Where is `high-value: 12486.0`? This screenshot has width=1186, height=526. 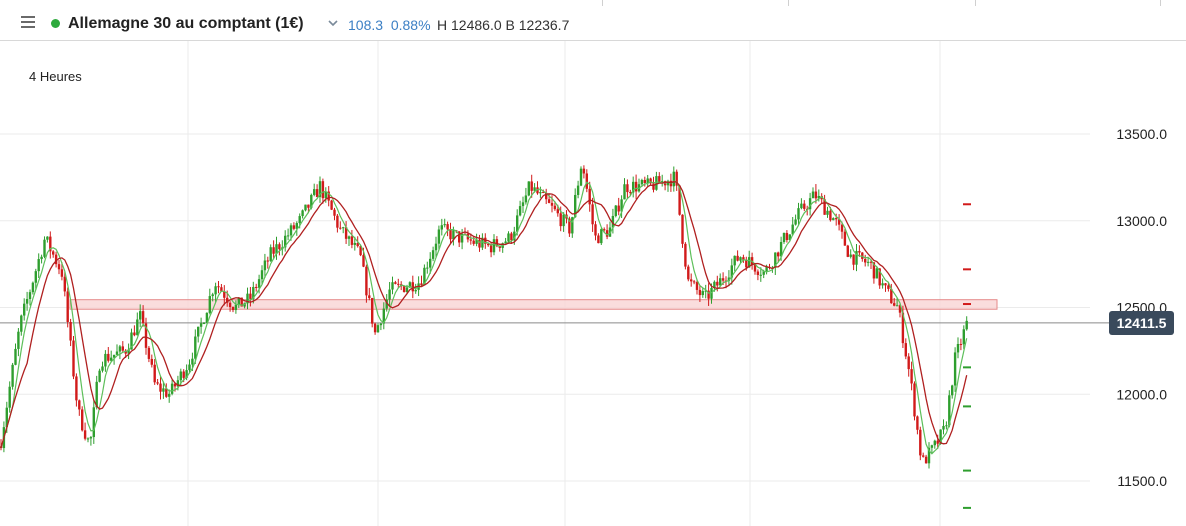
high-value: 12486.0 is located at coordinates (476, 25).